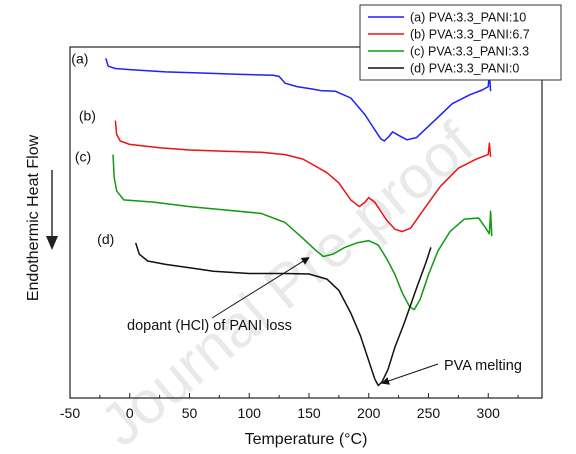  What do you see at coordinates (306, 439) in the screenshot?
I see `x-axis-title: Temperature (°C)` at bounding box center [306, 439].